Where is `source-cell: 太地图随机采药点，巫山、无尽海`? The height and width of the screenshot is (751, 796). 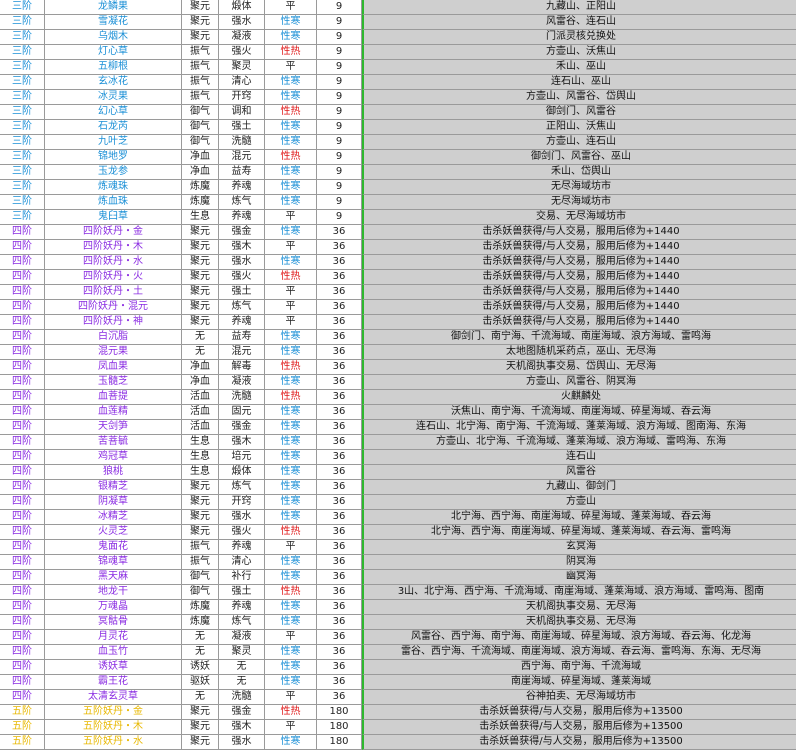
source-cell: 太地图随机采药点，巫山、无尽海 is located at coordinates (579, 352).